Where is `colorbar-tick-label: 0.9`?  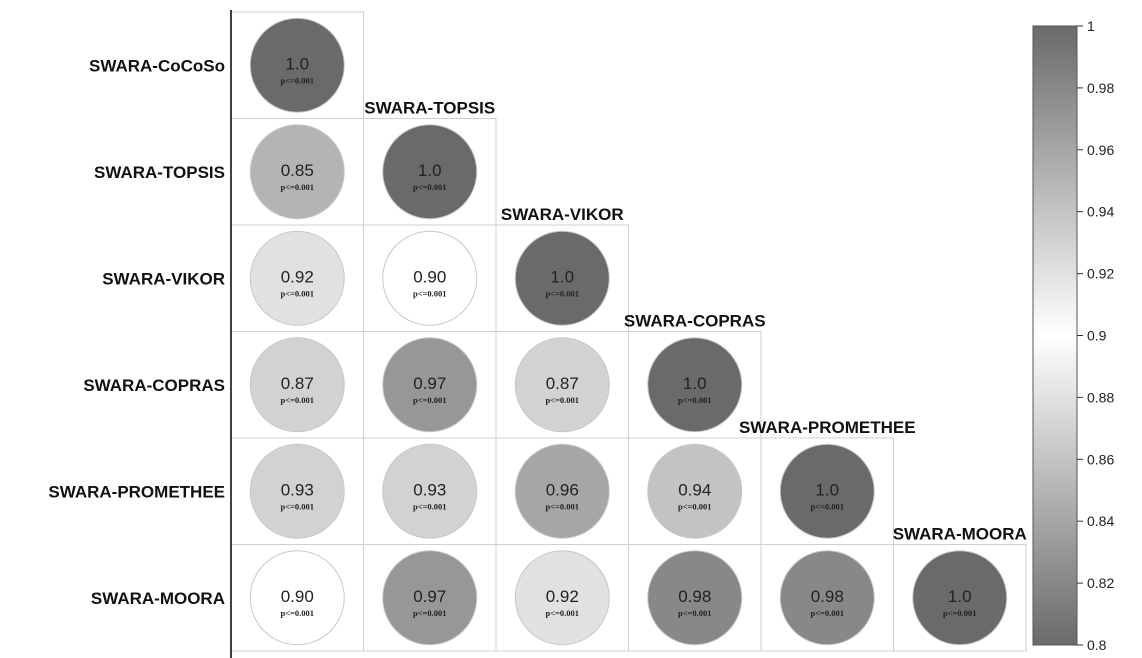 colorbar-tick-label: 0.9 is located at coordinates (1097, 336).